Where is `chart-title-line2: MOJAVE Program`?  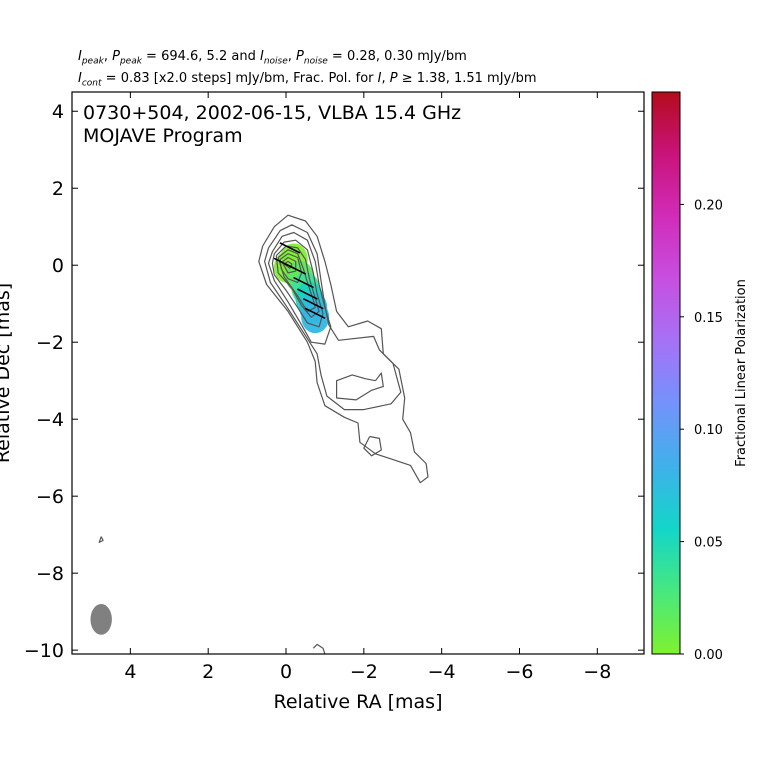
chart-title-line2: MOJAVE Program is located at coordinates (163, 136).